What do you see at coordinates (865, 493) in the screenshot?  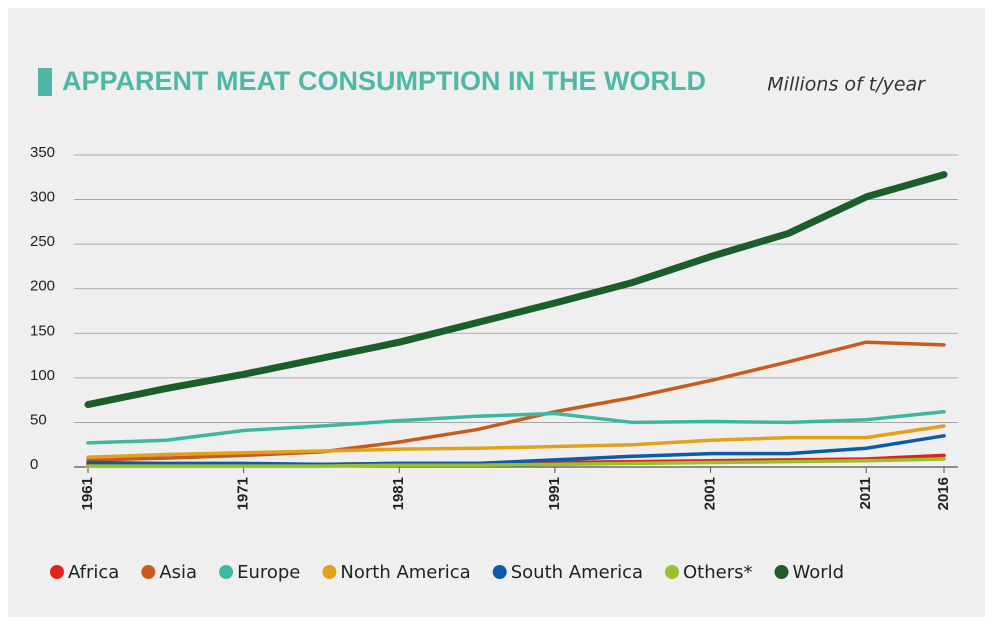 I see `x-tick-label: 2011` at bounding box center [865, 493].